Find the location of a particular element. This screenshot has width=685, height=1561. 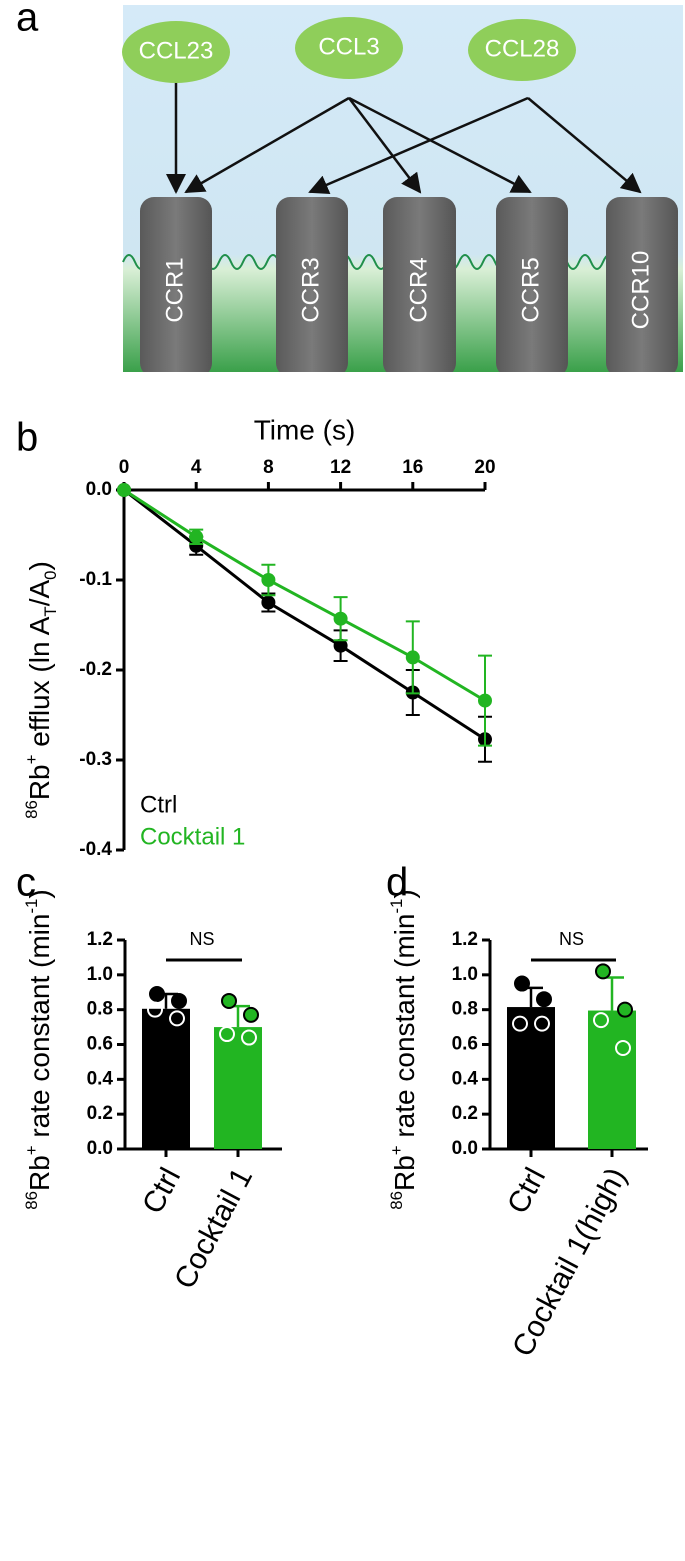

y-tick-label: -0.3 is located at coordinates (95, 759).